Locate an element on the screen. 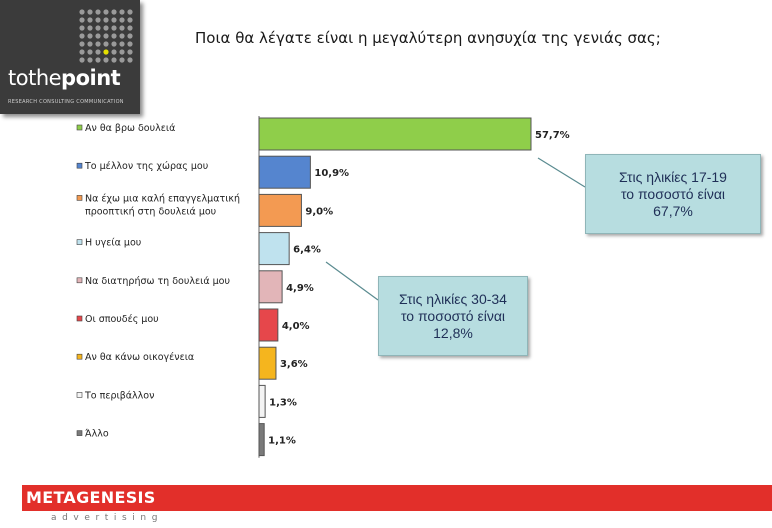 The width and height of the screenshot is (772, 528). category-label: Αν θα βρω δουλειά is located at coordinates (130, 128).